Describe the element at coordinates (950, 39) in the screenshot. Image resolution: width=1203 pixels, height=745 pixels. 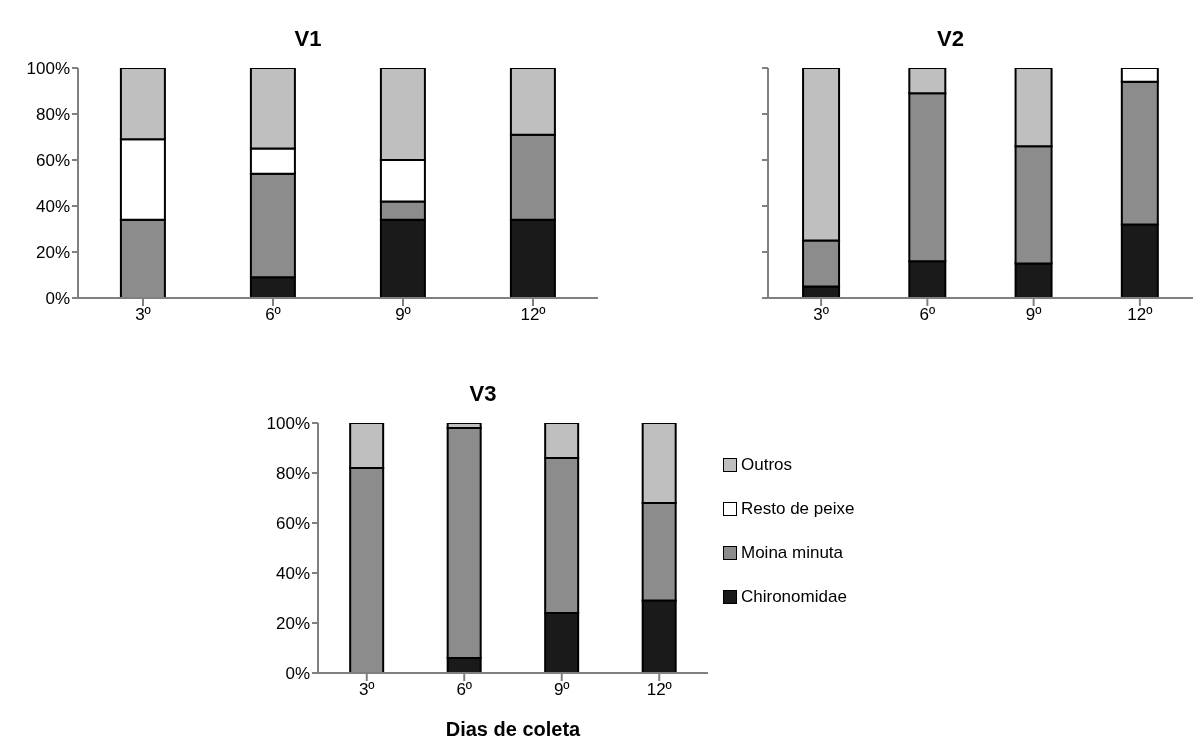
I see `chart-title: V2` at that location.